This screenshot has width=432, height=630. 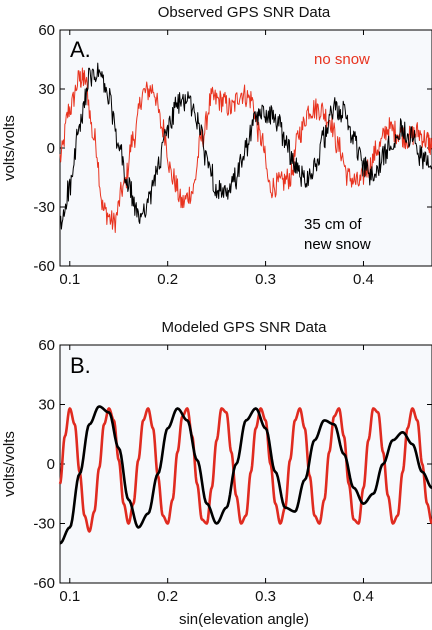 What do you see at coordinates (80, 365) in the screenshot?
I see `panel-b-label: B.` at bounding box center [80, 365].